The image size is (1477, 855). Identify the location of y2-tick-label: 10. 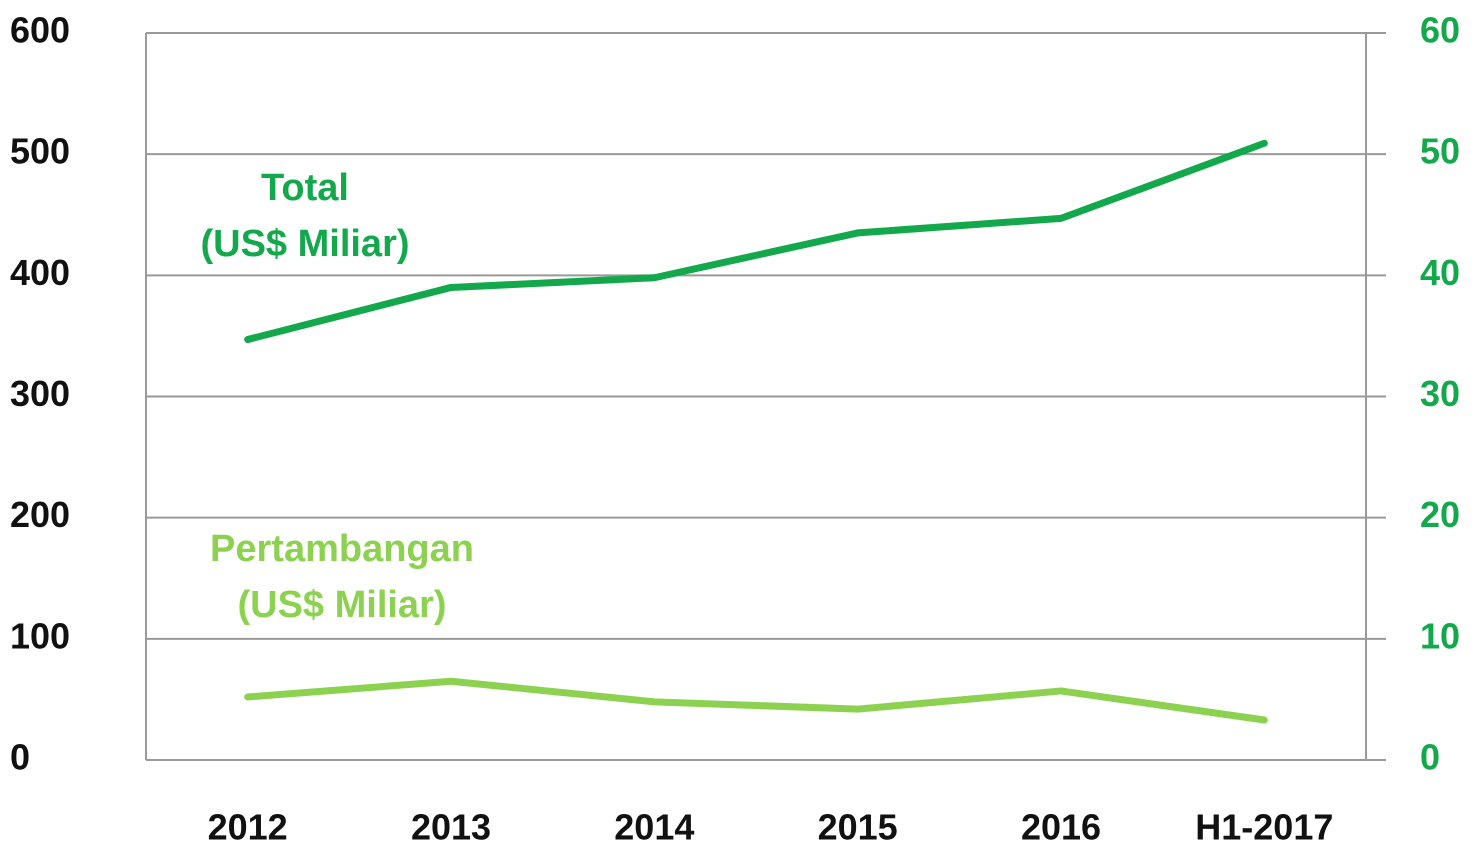
(1440, 635).